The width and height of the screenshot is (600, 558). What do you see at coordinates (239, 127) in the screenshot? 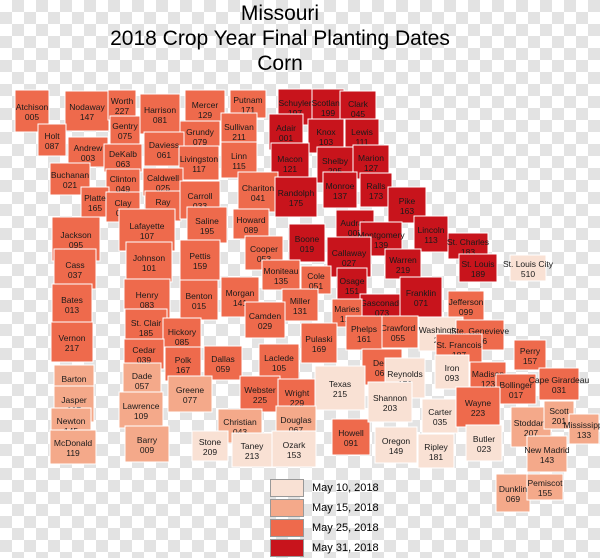
I see `county-name: Sullivan` at bounding box center [239, 127].